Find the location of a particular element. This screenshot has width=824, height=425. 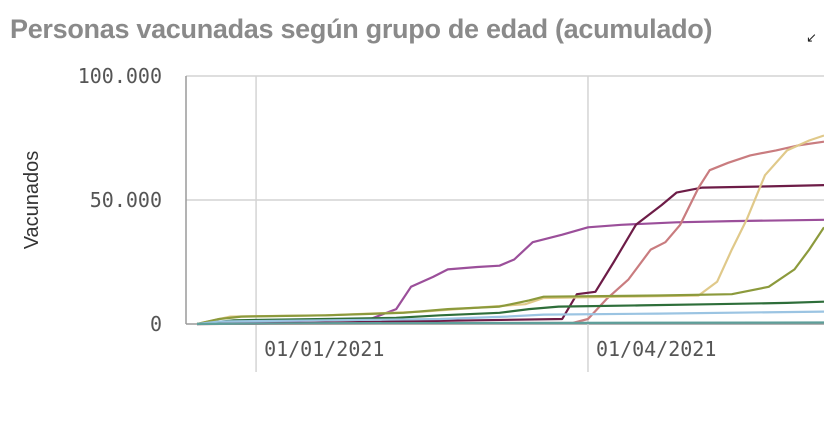

expand-arrow-icon: ↙ is located at coordinates (811, 38).